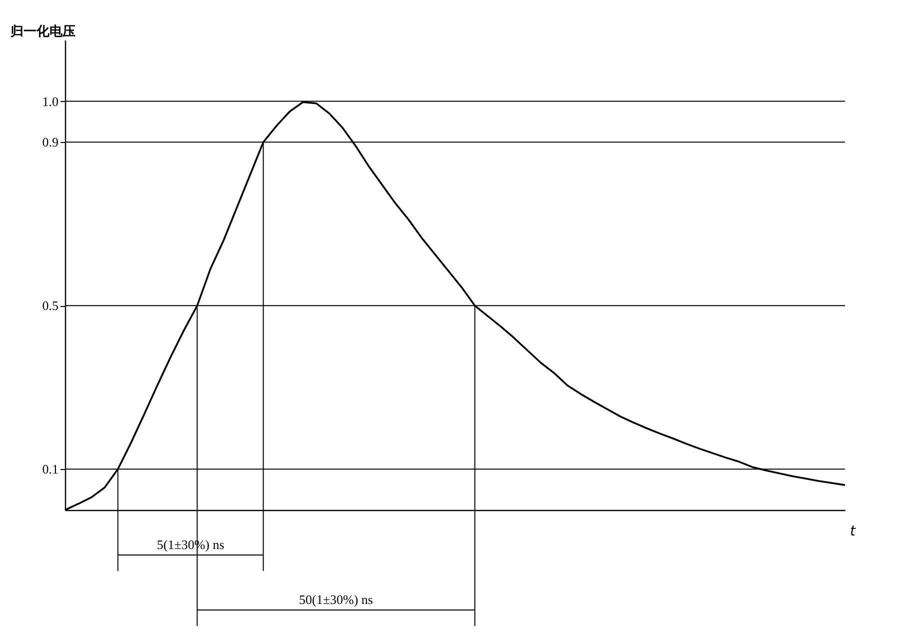 Image resolution: width=907 pixels, height=644 pixels. Describe the element at coordinates (50, 101) in the screenshot. I see `y-tick-label: 1.0` at that location.